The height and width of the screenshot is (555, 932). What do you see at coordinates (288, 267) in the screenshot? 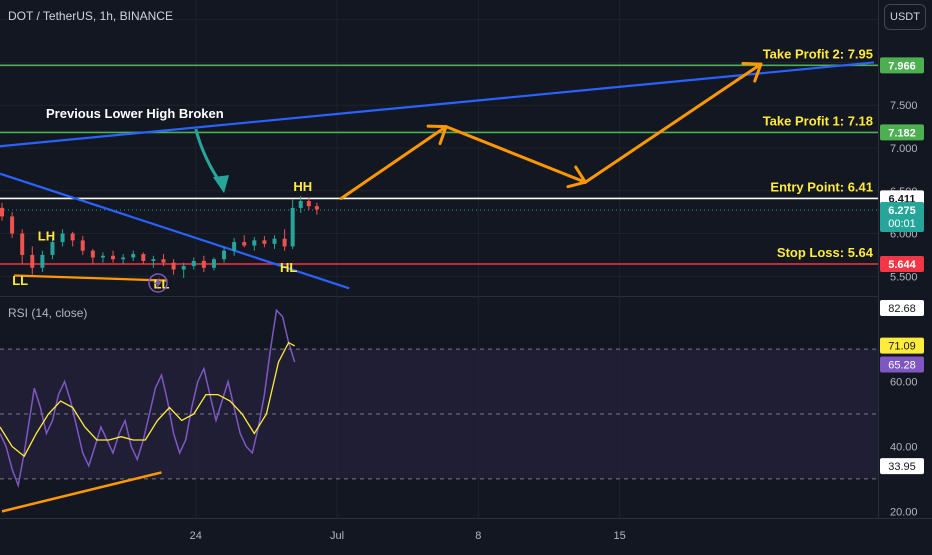
I see `pattern-label-hl: HL` at bounding box center [288, 267].